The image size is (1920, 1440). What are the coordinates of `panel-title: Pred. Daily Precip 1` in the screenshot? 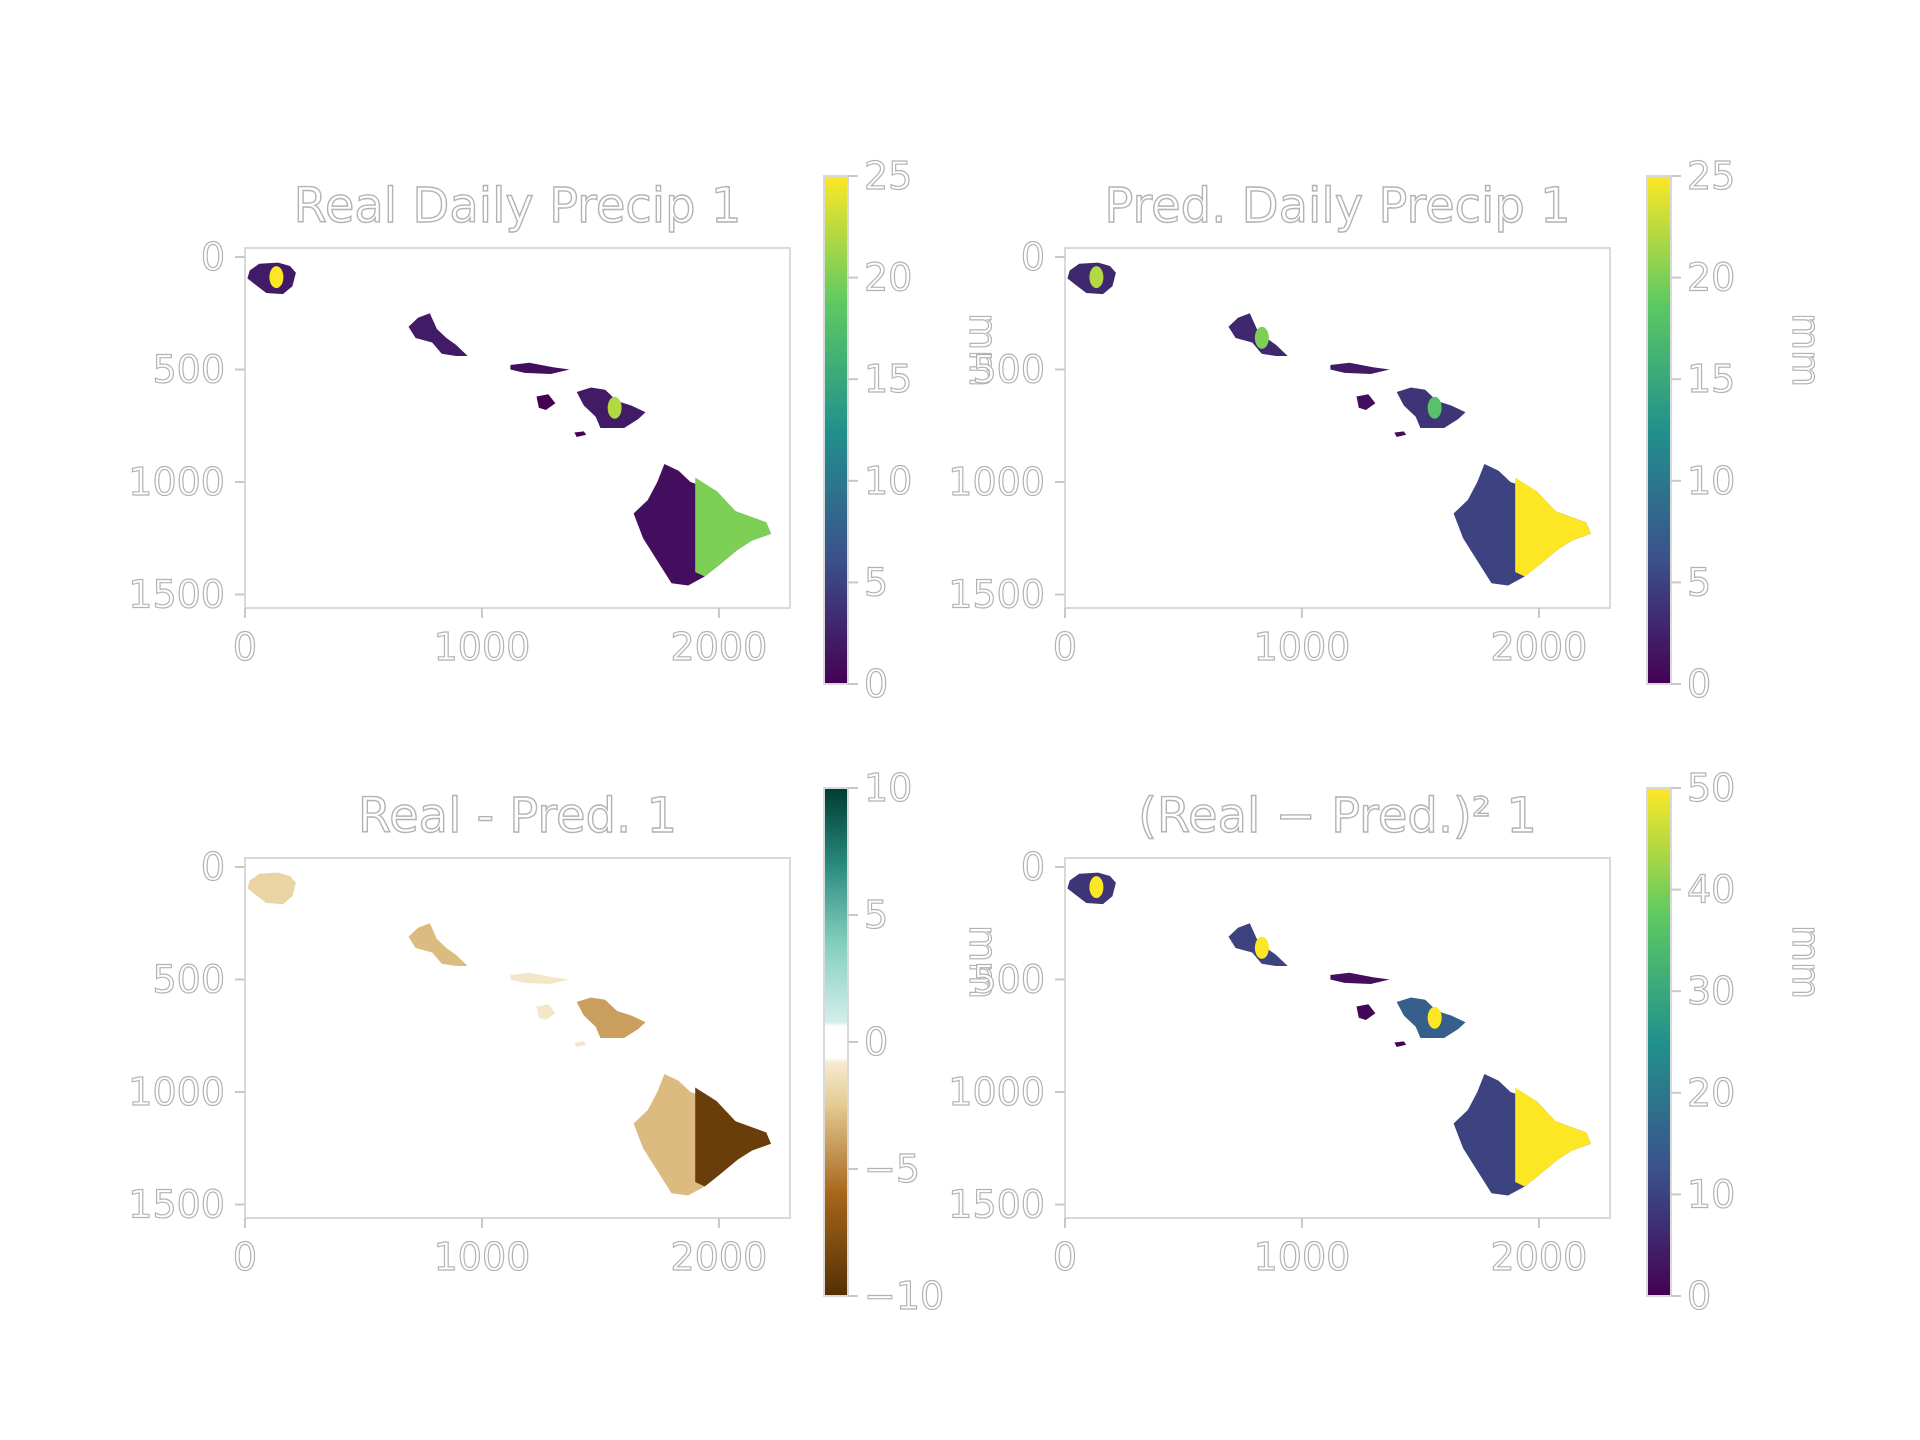 It's located at (1337, 206).